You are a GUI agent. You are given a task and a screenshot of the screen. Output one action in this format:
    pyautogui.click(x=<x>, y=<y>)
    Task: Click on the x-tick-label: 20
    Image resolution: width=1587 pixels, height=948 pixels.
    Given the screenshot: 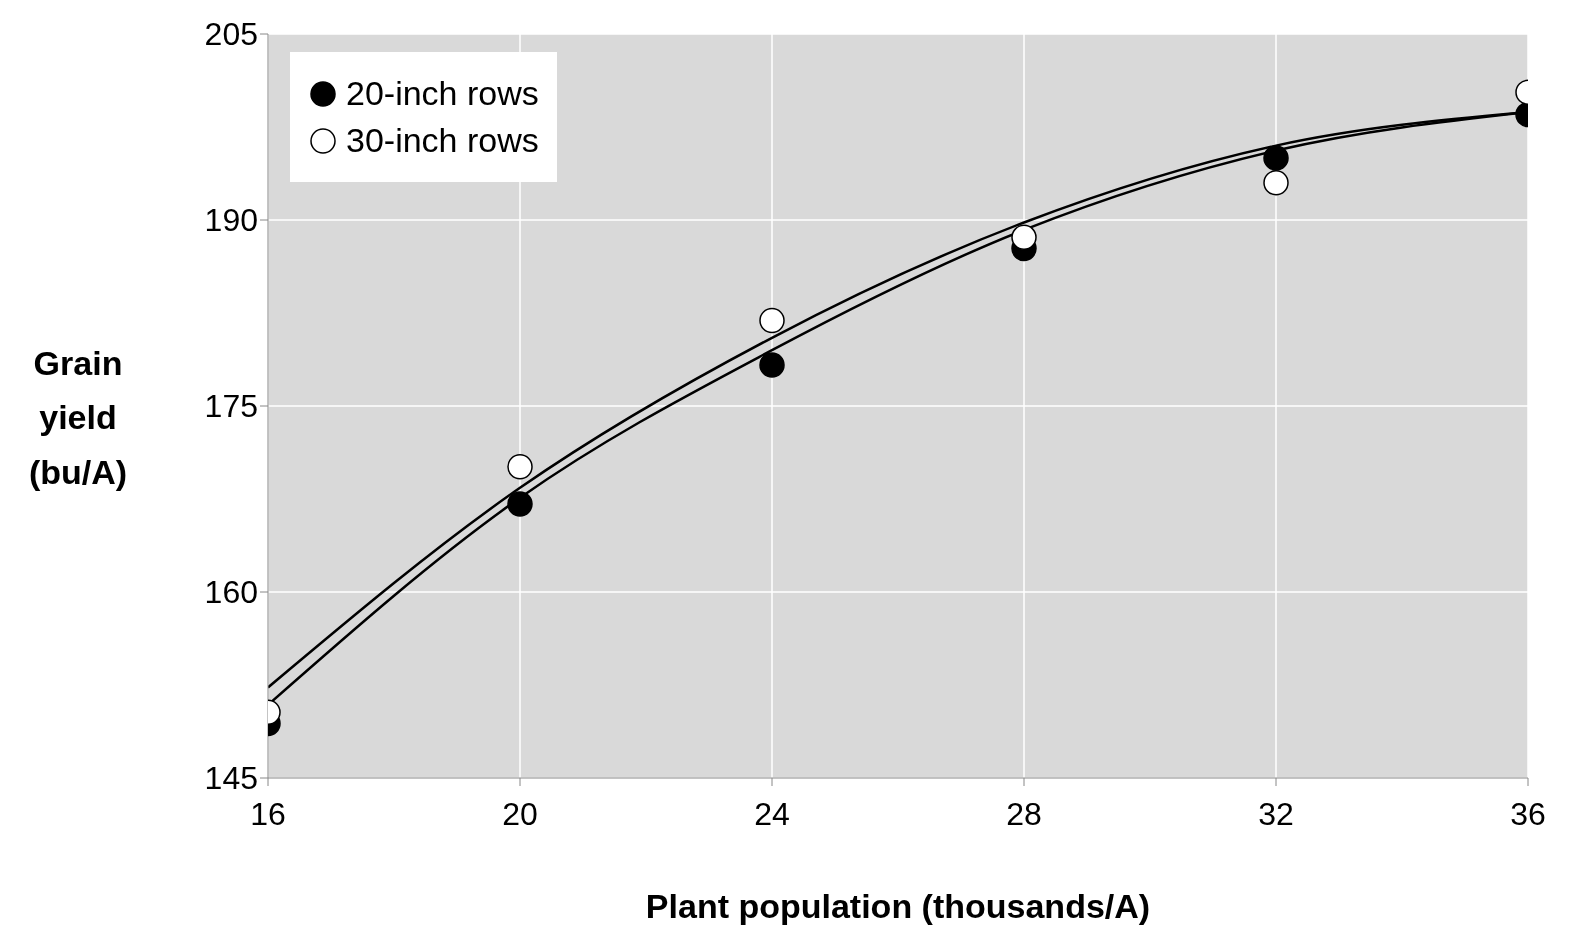 What is the action you would take?
    pyautogui.click(x=520, y=813)
    